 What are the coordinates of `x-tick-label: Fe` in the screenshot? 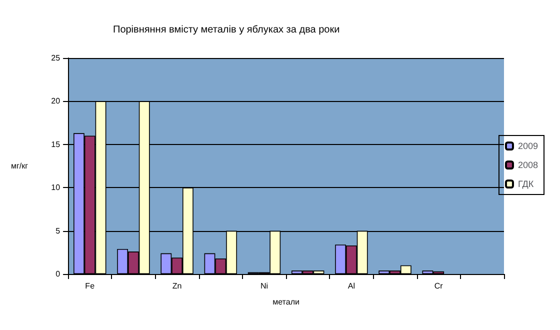 It's located at (90, 286).